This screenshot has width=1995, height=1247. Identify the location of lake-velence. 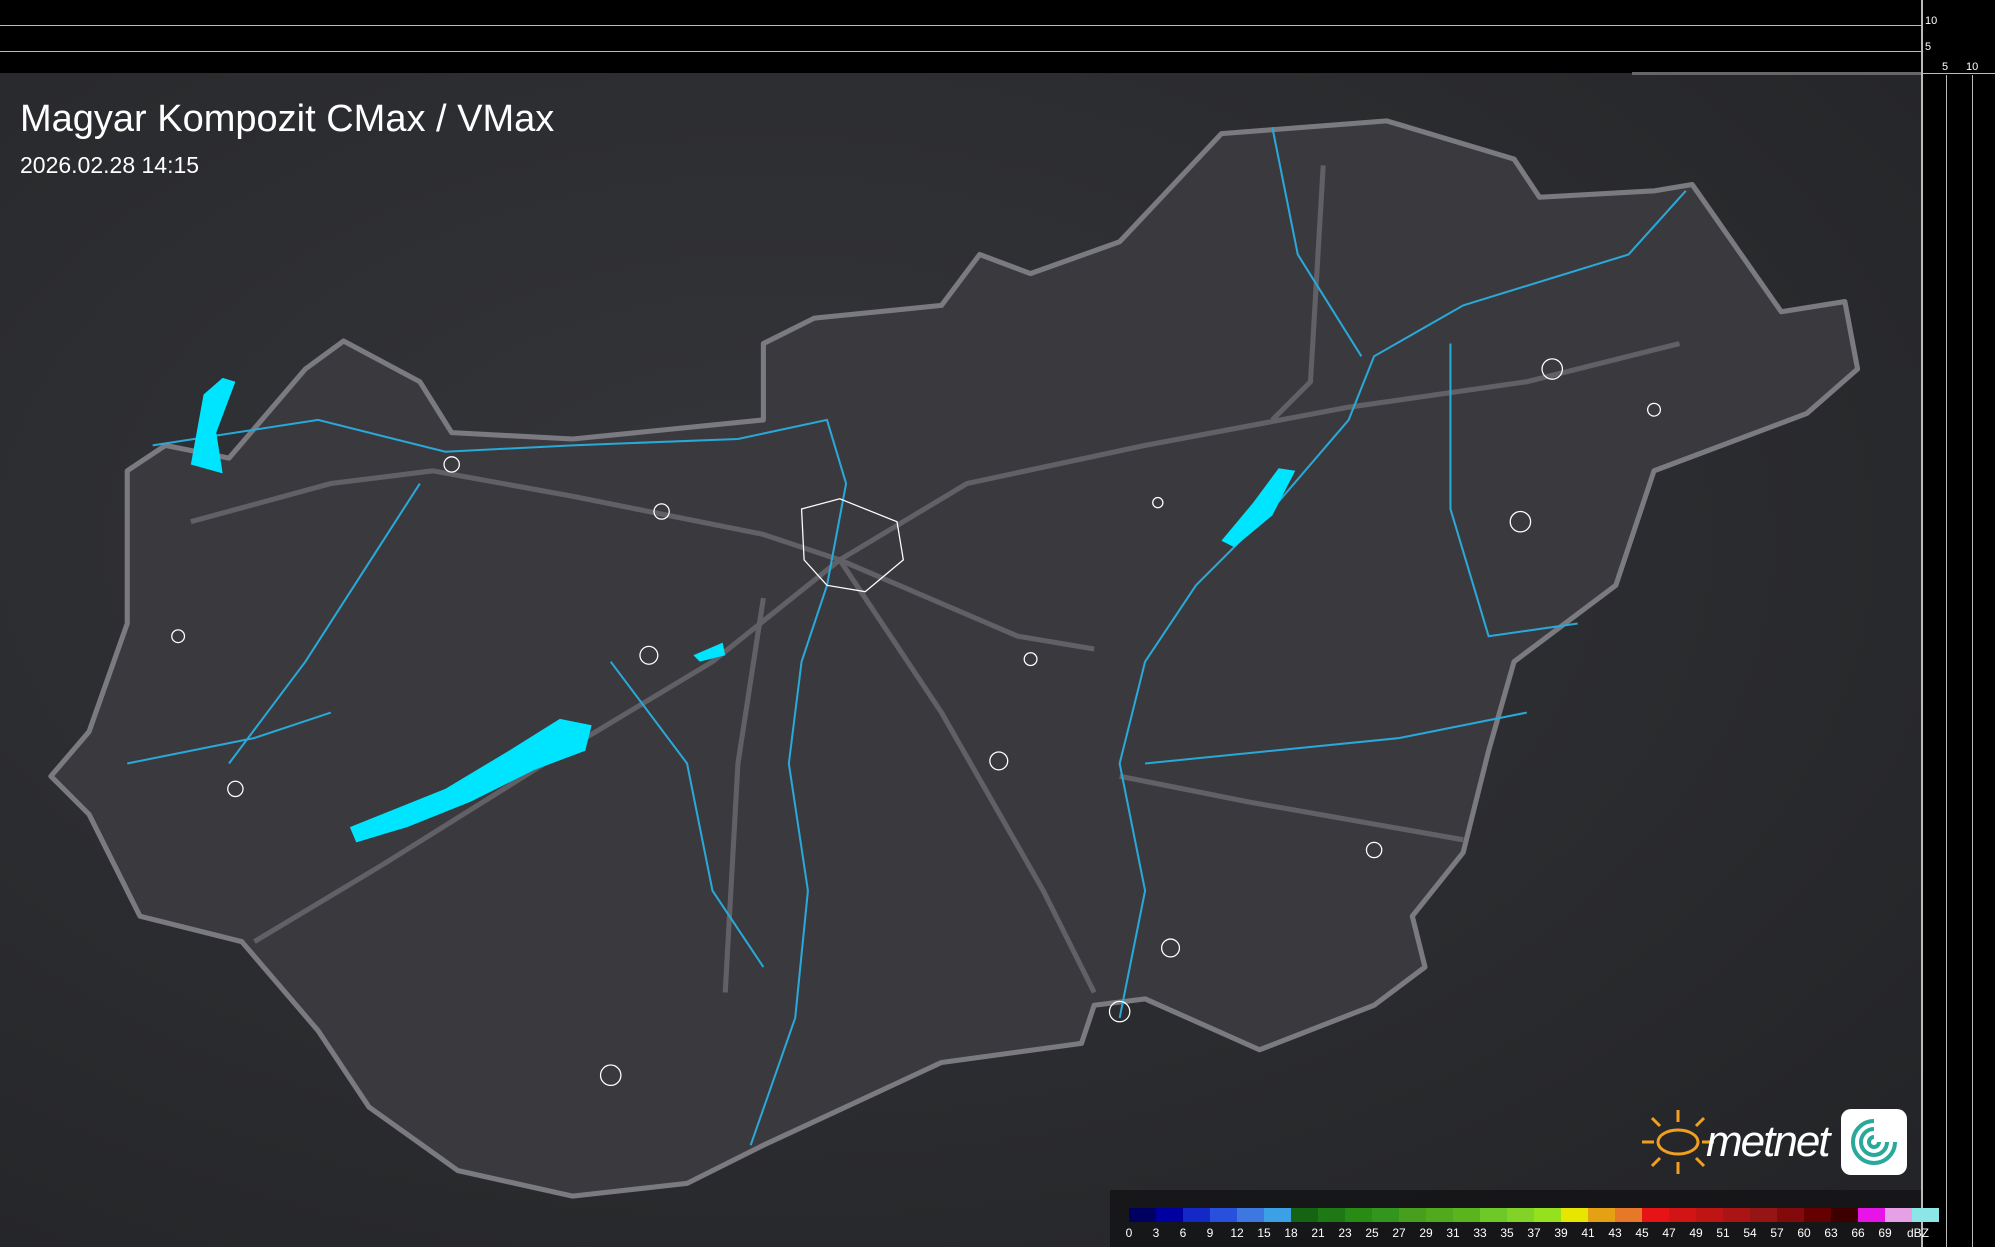
(709, 652).